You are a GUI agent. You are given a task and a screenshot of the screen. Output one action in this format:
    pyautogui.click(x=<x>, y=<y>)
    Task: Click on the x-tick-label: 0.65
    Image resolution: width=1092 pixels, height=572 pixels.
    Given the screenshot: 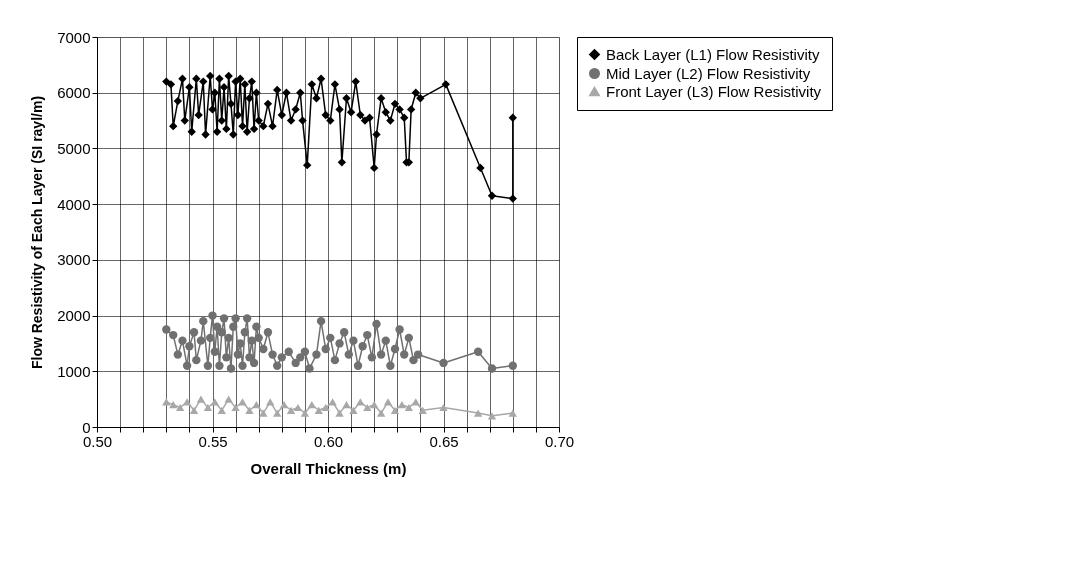 What is the action you would take?
    pyautogui.click(x=444, y=441)
    